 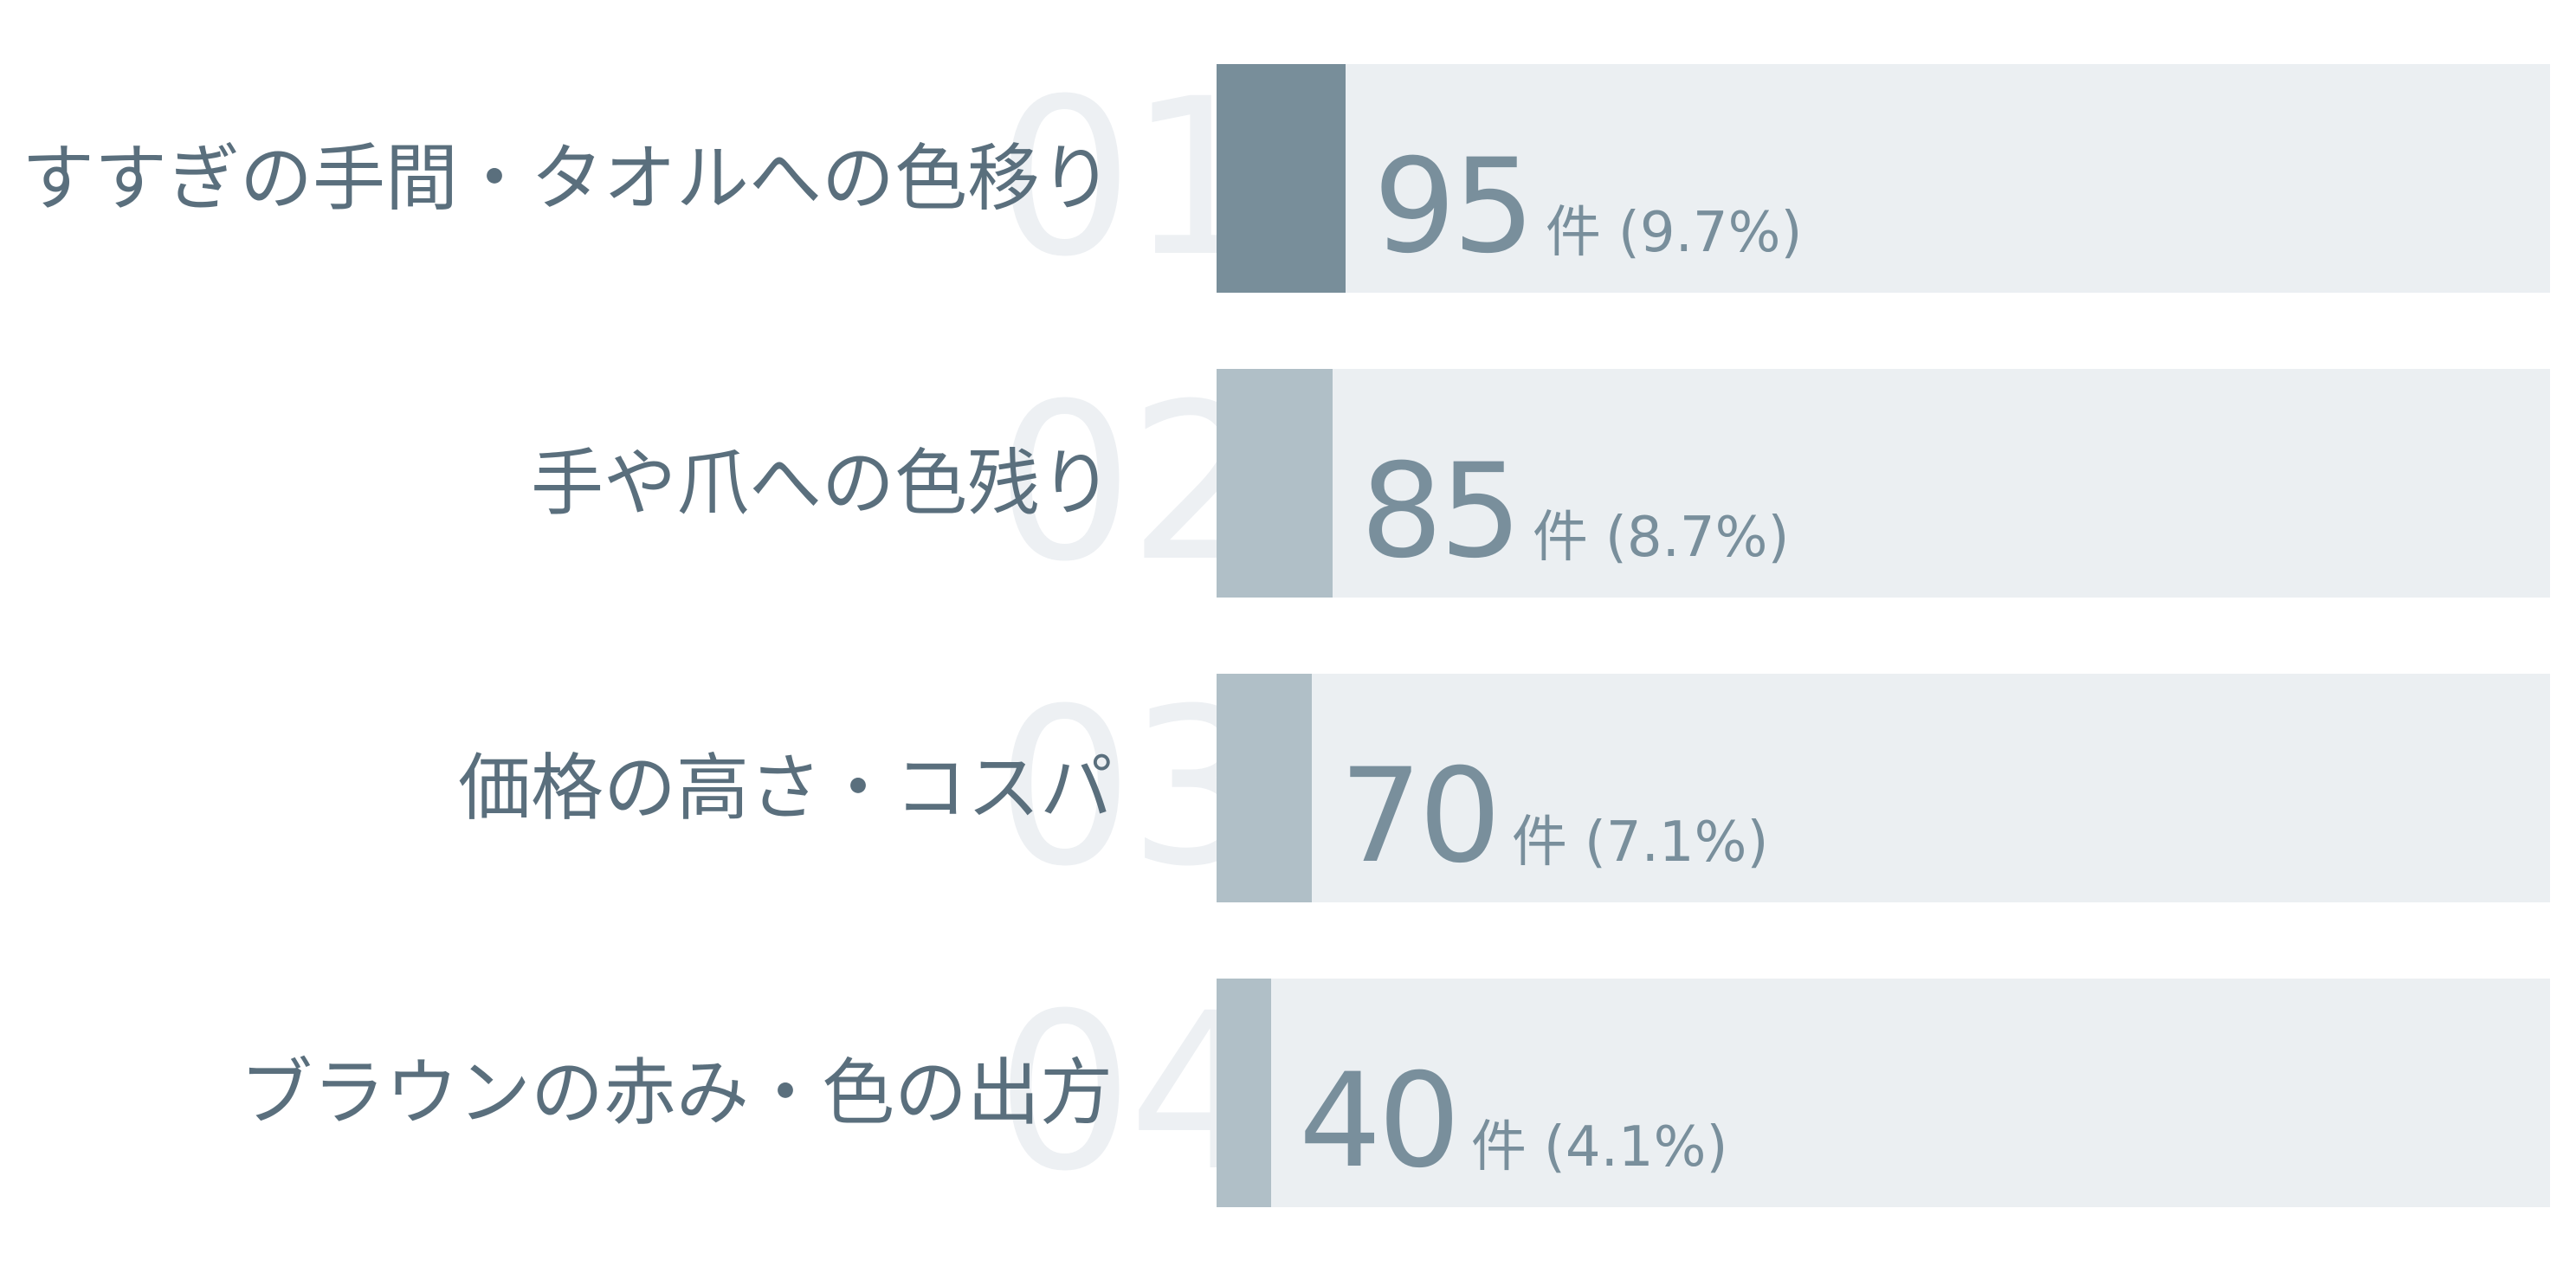 I want to click on value-label: 40 件 (4.1%), so click(x=1513, y=1121).